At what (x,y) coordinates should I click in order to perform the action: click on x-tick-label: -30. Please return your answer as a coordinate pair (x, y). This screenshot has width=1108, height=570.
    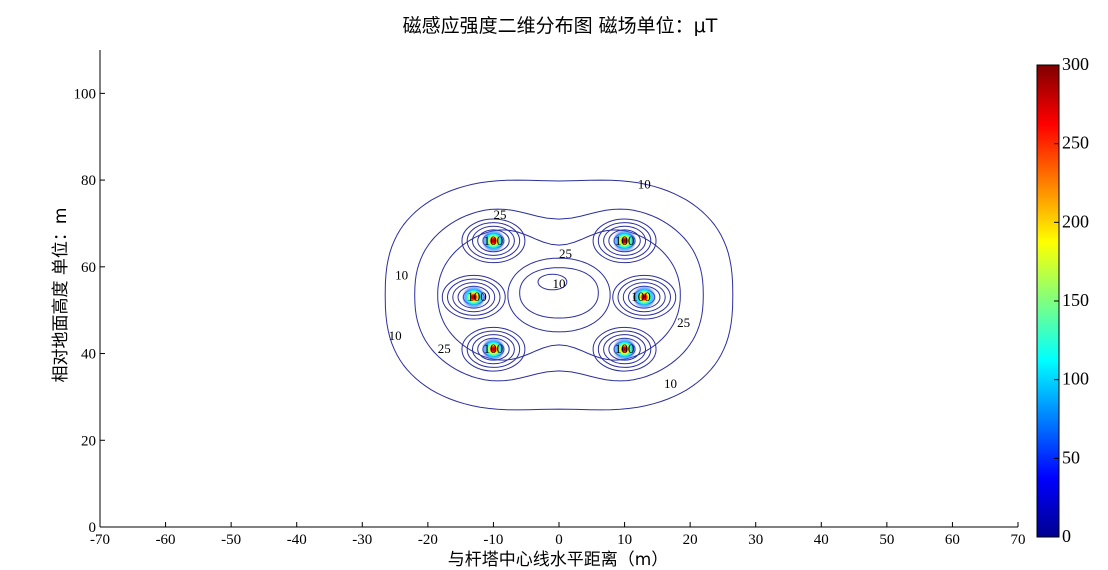
    Looking at the image, I should click on (362, 540).